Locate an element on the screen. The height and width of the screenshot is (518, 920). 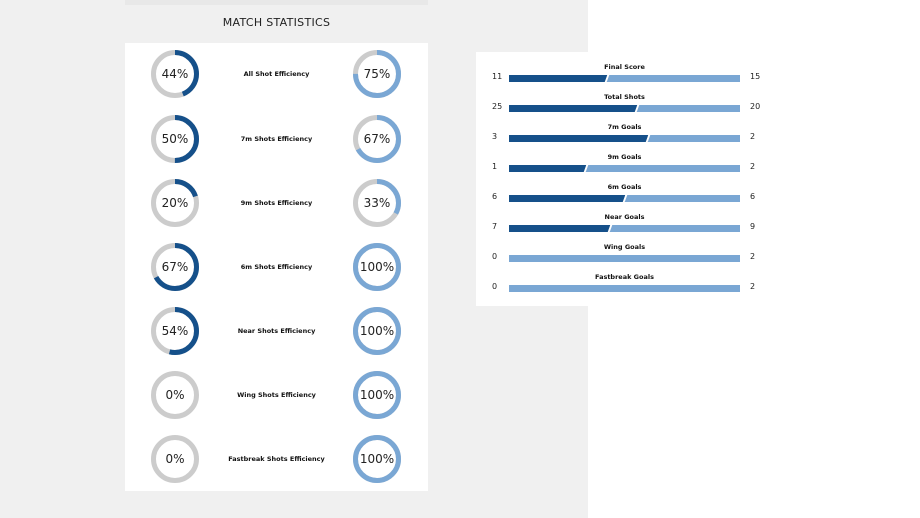
efficiency-label: All Shot Efficiency is located at coordinates (276, 74).